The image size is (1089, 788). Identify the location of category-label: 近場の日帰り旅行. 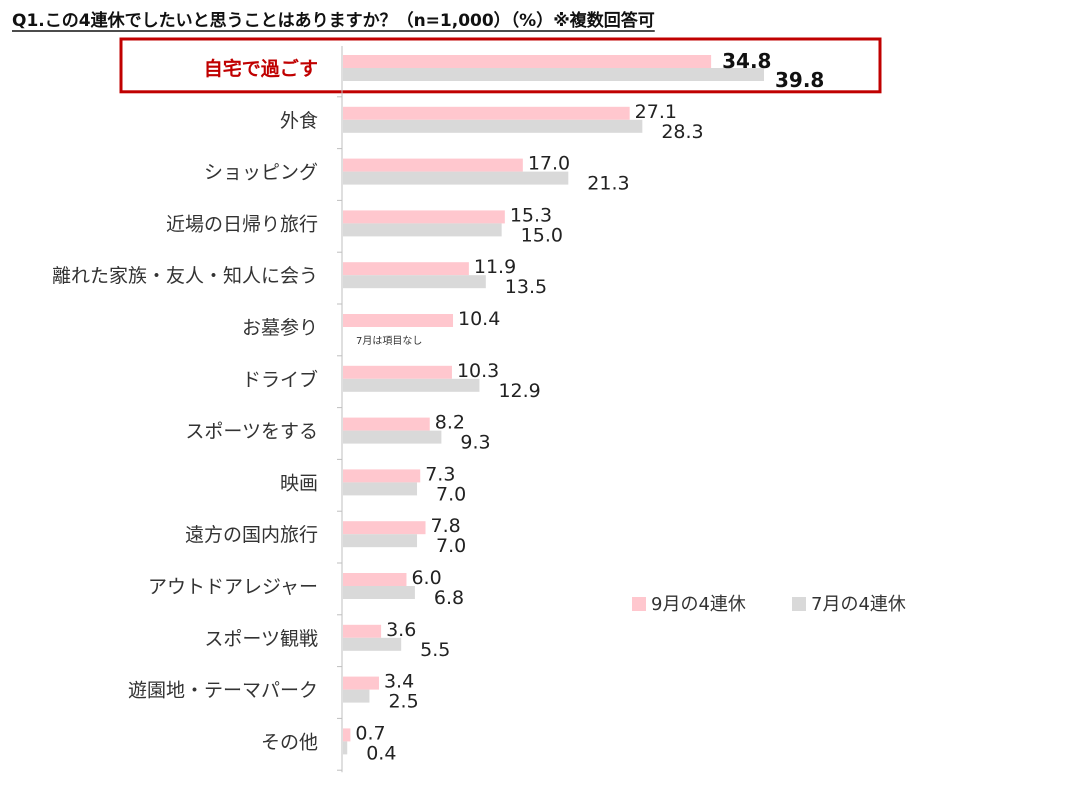
(242, 224).